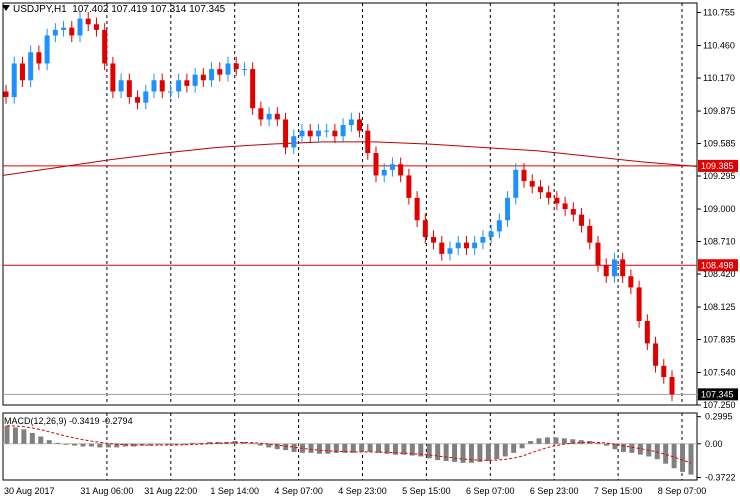 The image size is (740, 500). Describe the element at coordinates (719, 144) in the screenshot. I see `y-tick-label: 109.585` at that location.